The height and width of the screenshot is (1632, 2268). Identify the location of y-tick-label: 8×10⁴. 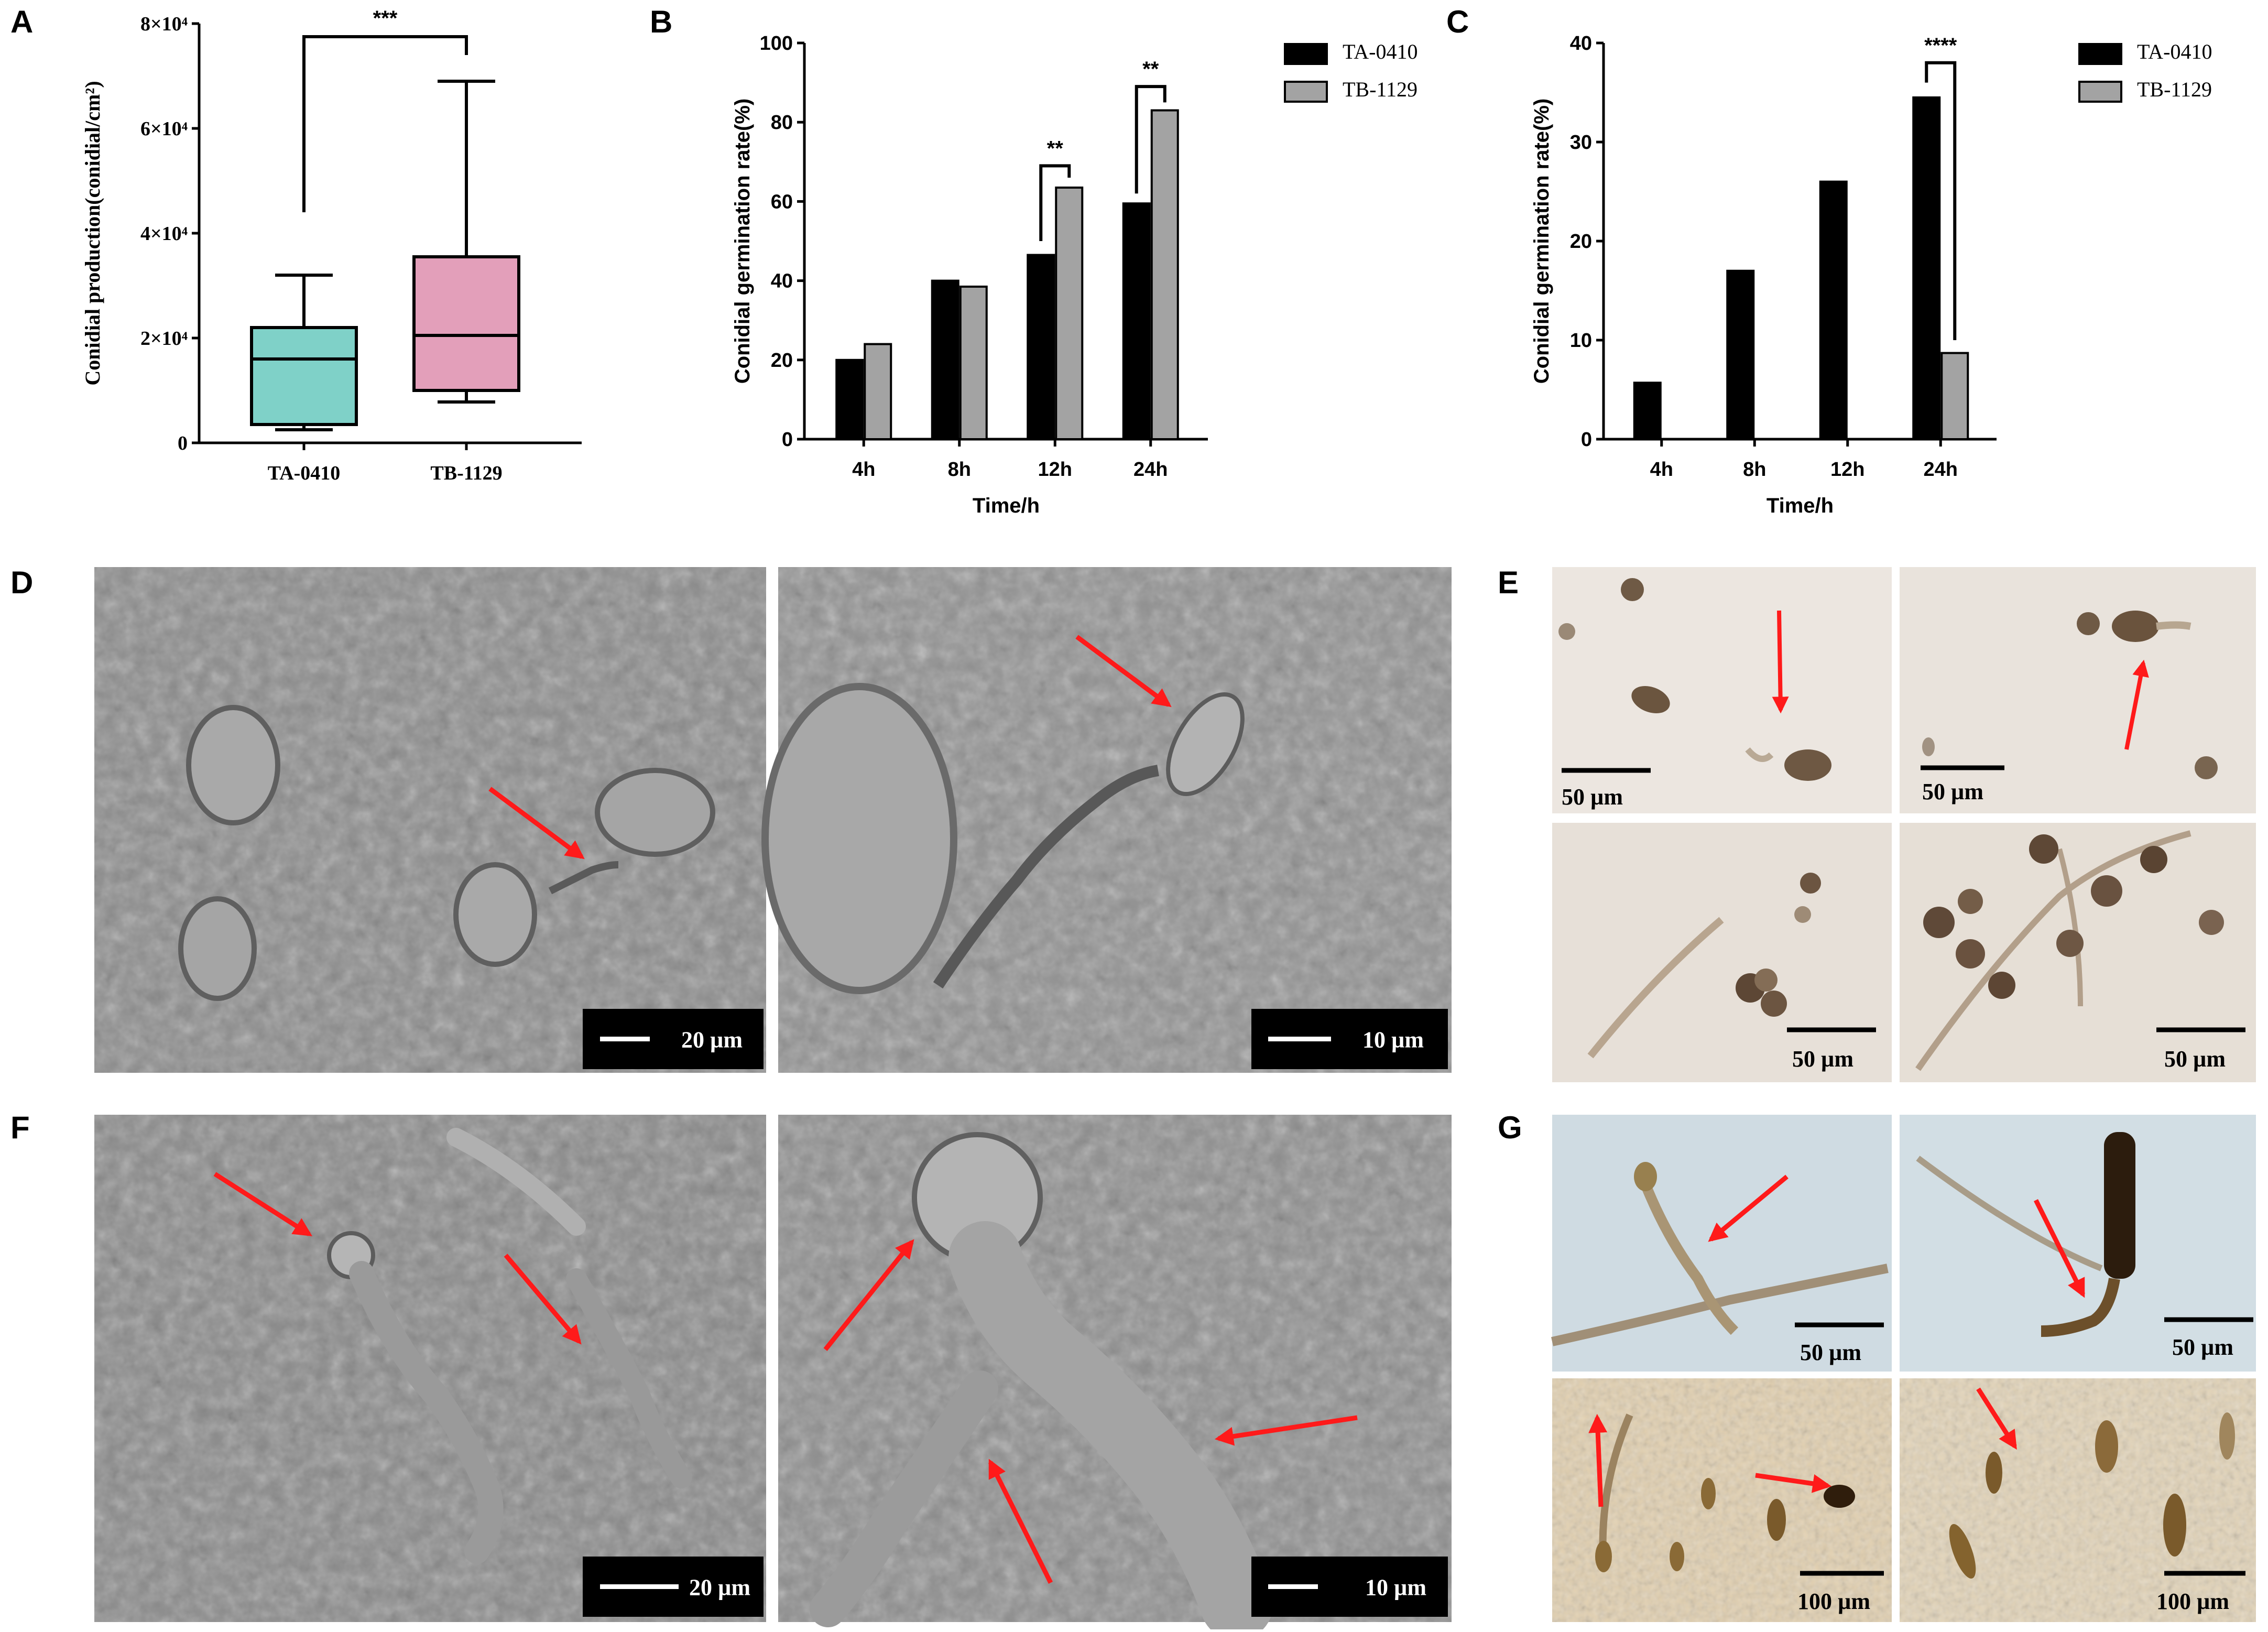
(164, 24).